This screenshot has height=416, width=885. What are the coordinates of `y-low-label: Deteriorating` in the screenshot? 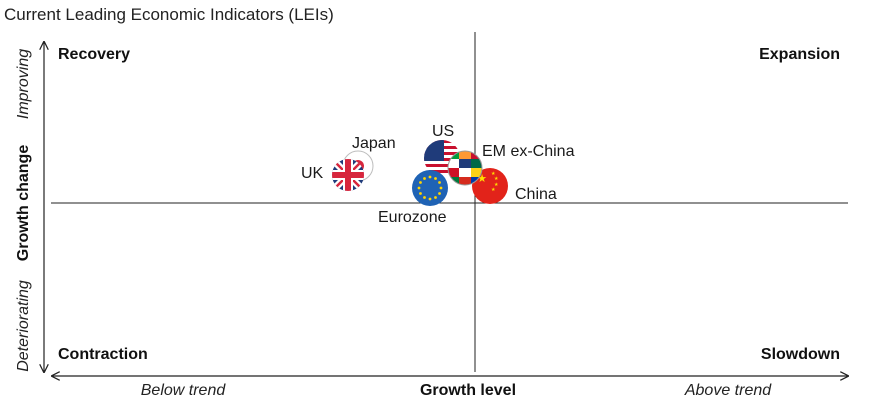 It's located at (23, 326).